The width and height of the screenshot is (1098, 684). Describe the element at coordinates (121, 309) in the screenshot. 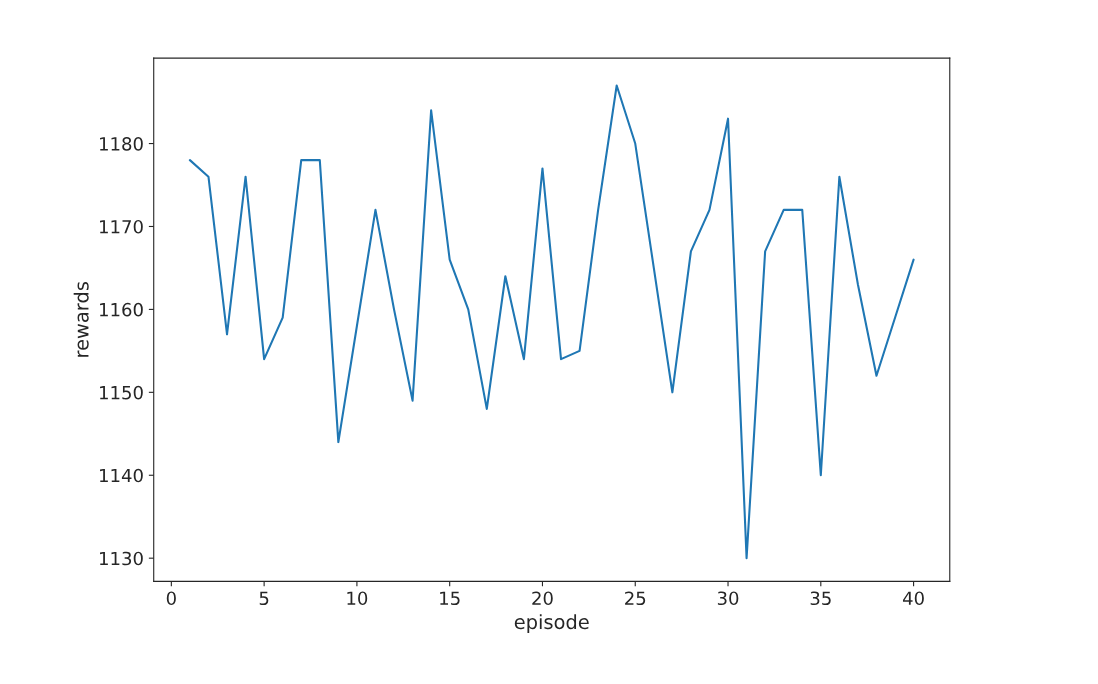

I see `y-tick-label: 1160` at that location.